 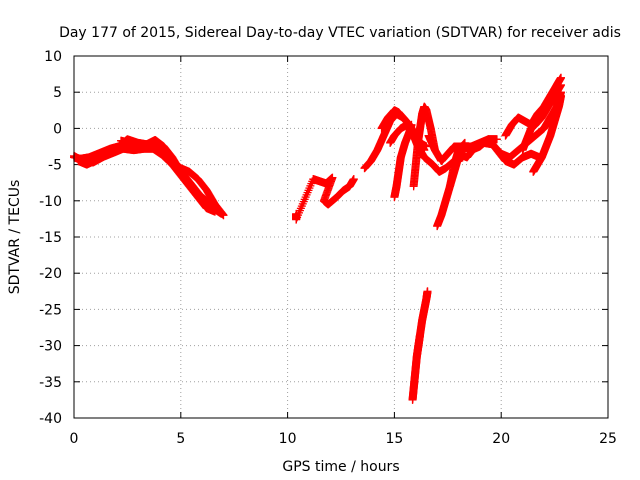 What do you see at coordinates (340, 467) in the screenshot?
I see `x-axis-label: GPS time / hours` at bounding box center [340, 467].